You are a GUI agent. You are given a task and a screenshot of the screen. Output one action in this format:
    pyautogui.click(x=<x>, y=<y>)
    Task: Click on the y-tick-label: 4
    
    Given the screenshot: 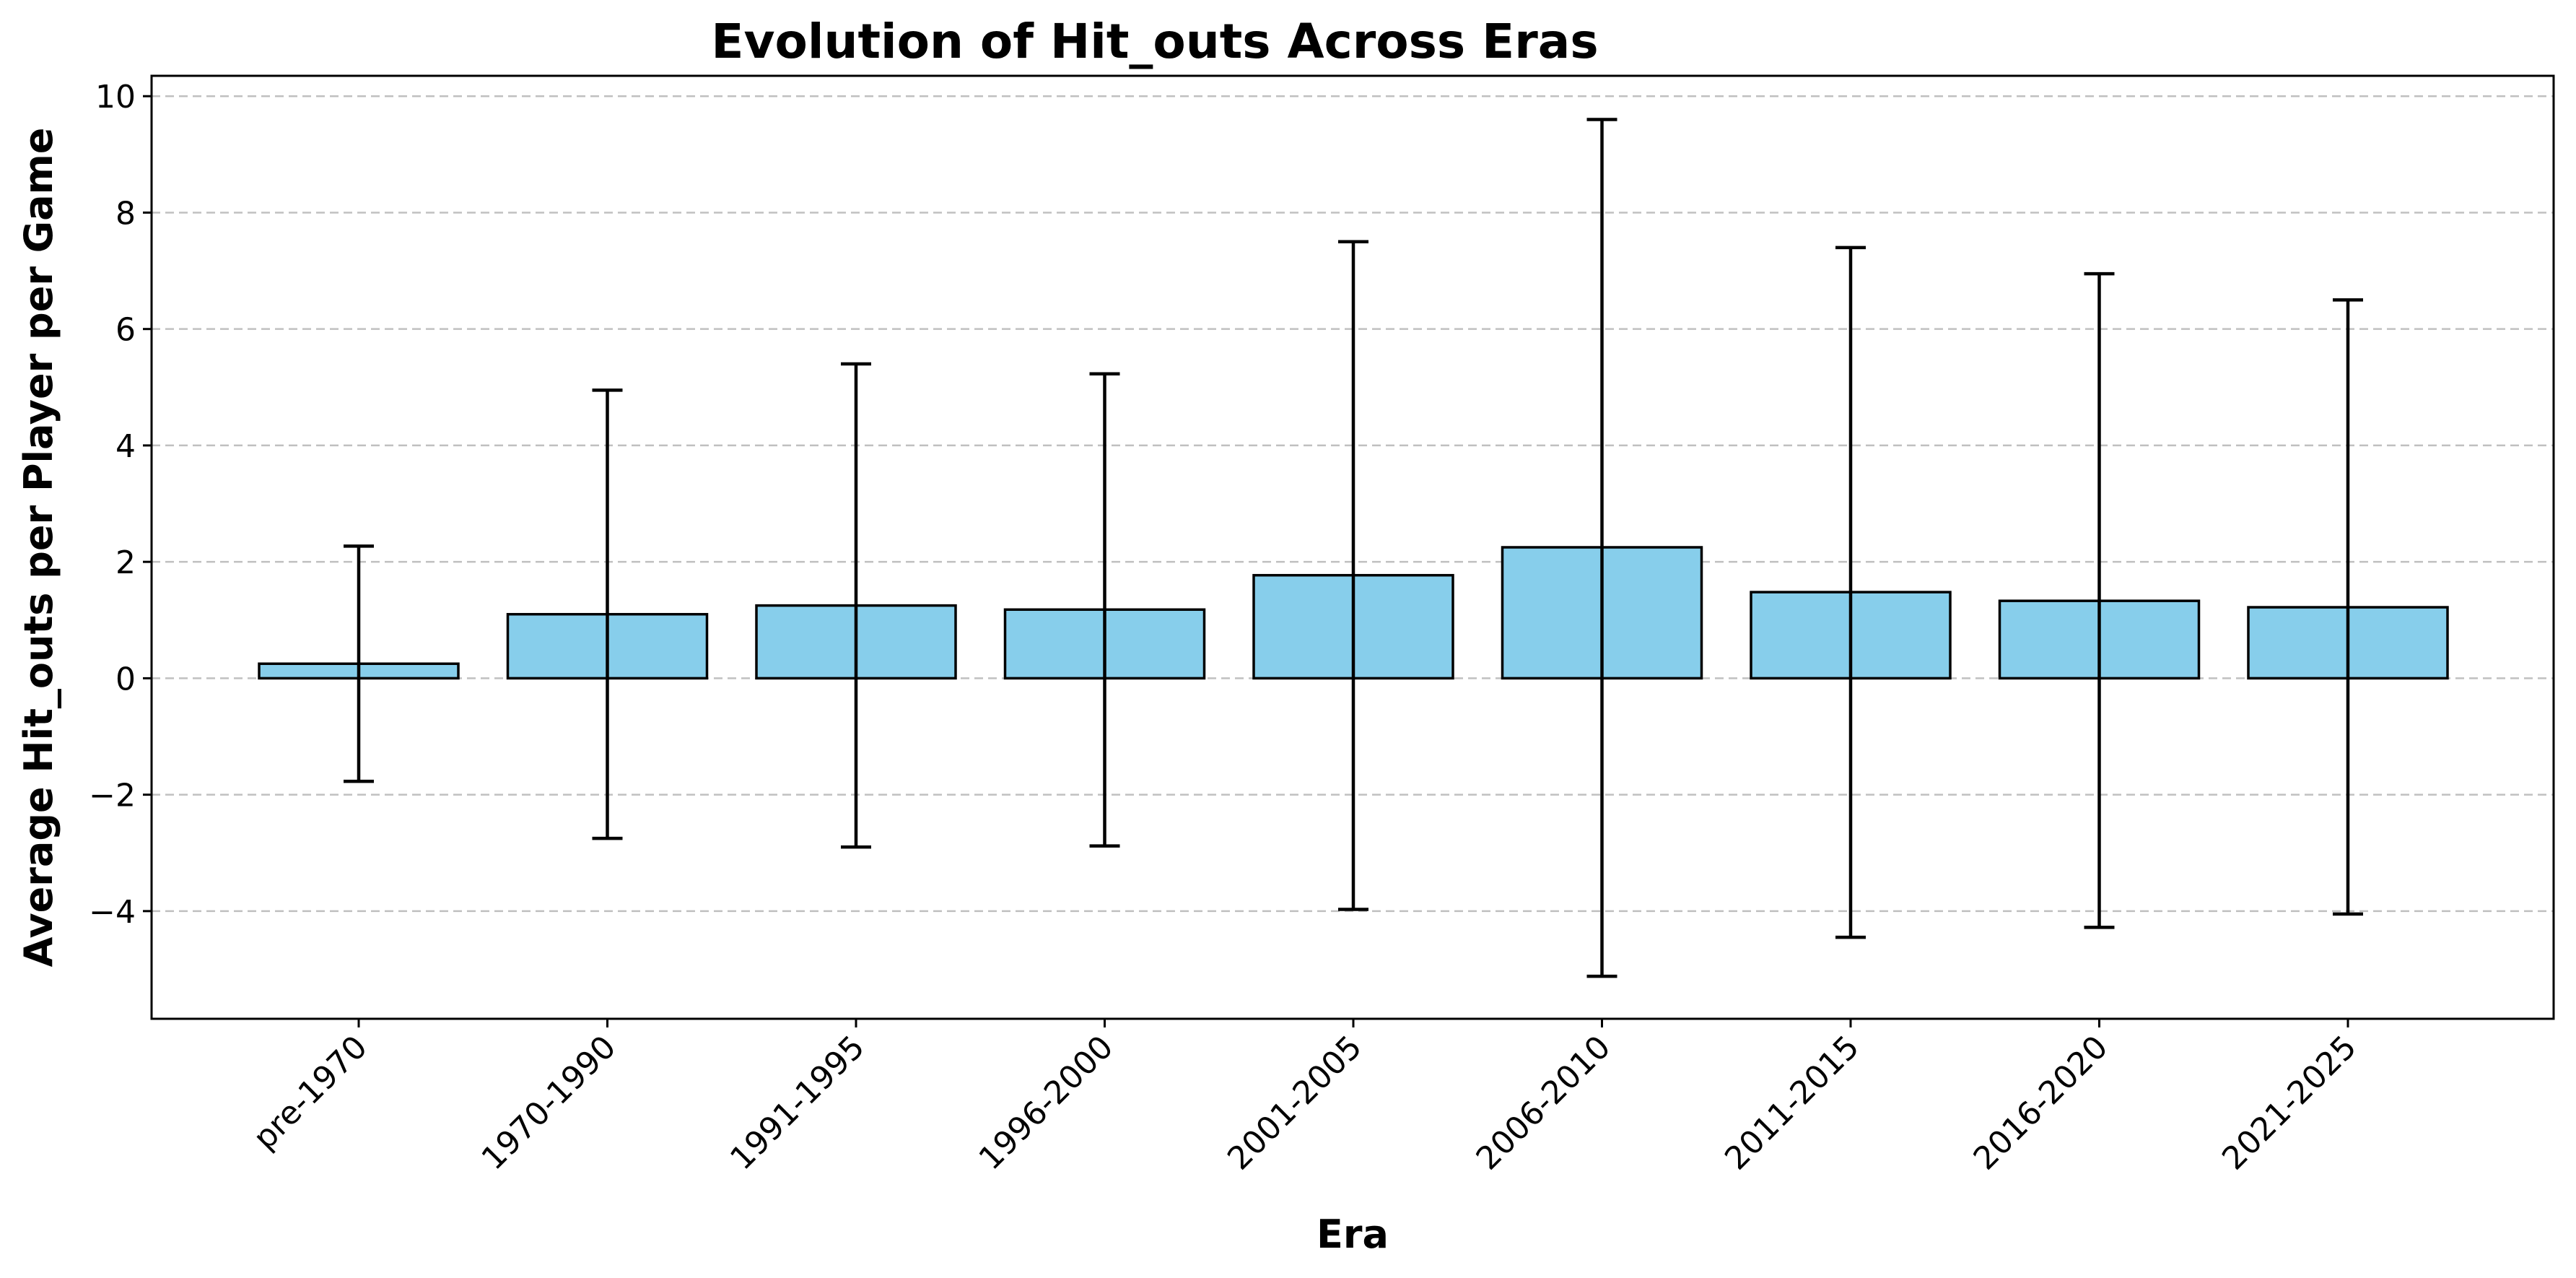 What is the action you would take?
    pyautogui.click(x=125, y=447)
    